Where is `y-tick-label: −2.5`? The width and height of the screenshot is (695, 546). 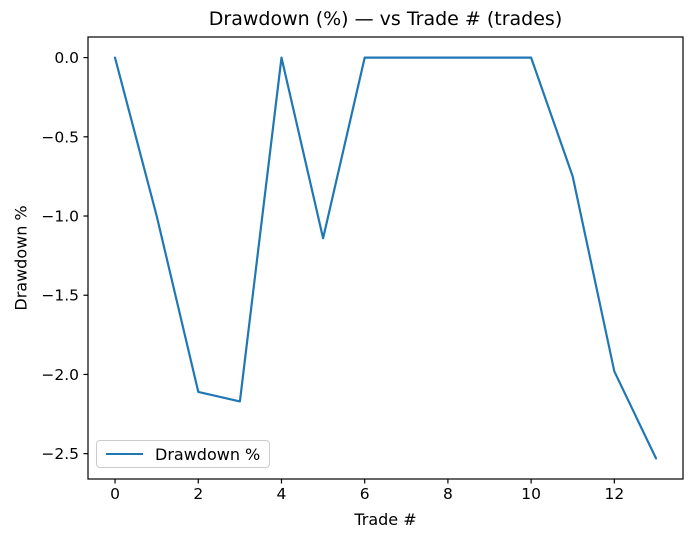 y-tick-label: −2.5 is located at coordinates (60, 454).